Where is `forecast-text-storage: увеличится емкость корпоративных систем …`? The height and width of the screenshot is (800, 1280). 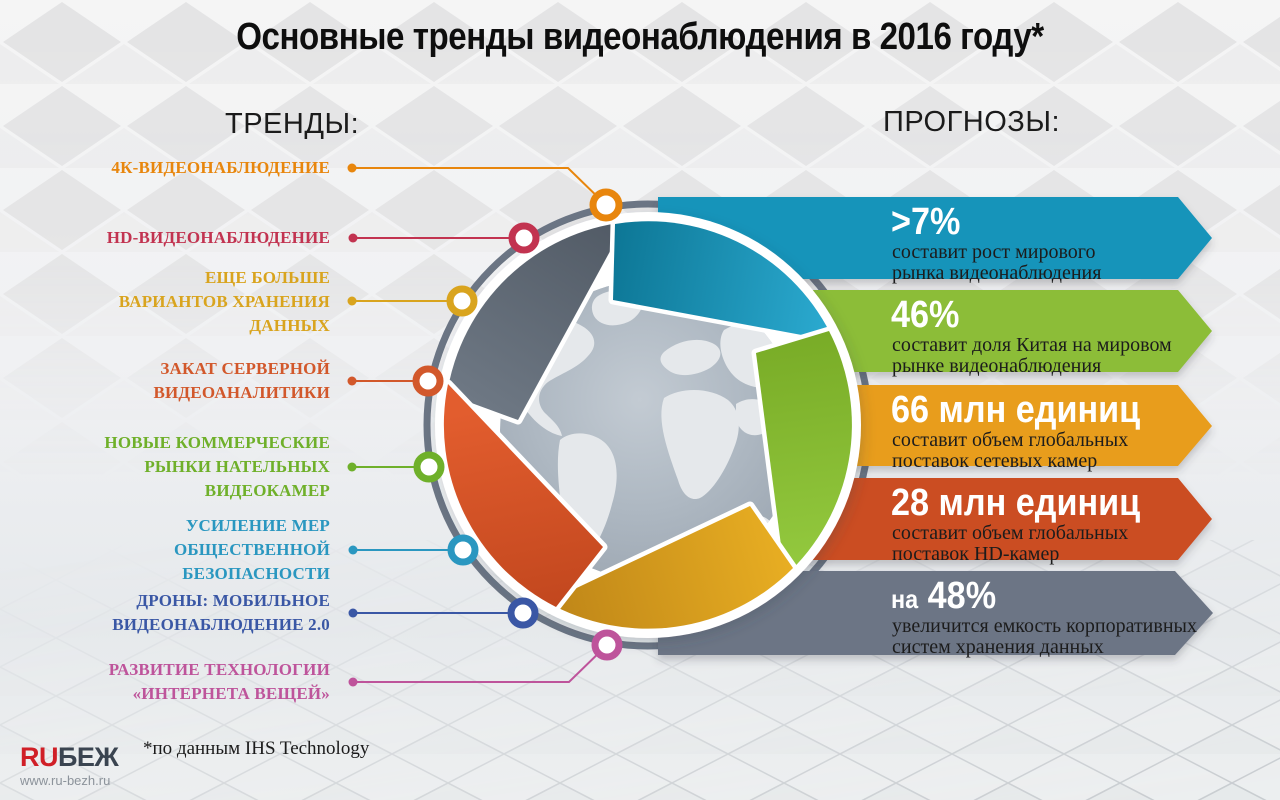 forecast-text-storage: увеличится емкость корпоративных систем … is located at coordinates (1044, 636).